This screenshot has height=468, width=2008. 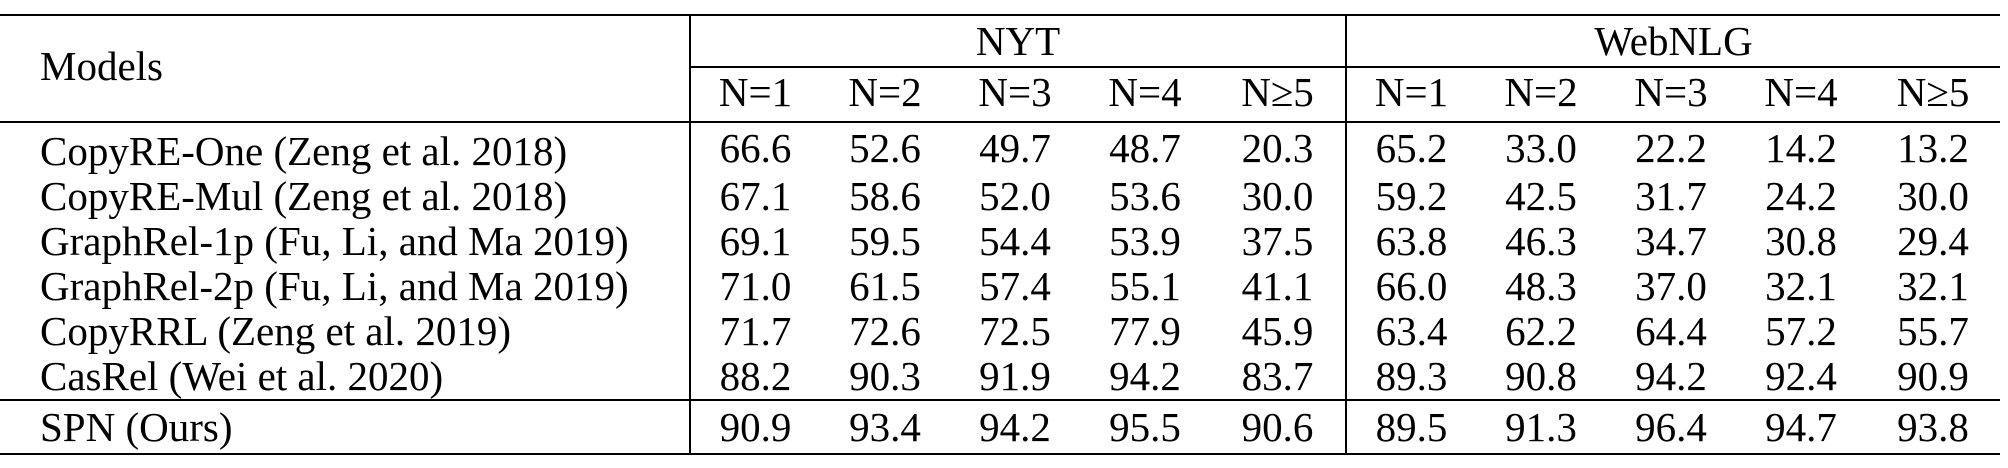 I want to click on webnlg-group-header: WebNLG, so click(x=1673, y=40).